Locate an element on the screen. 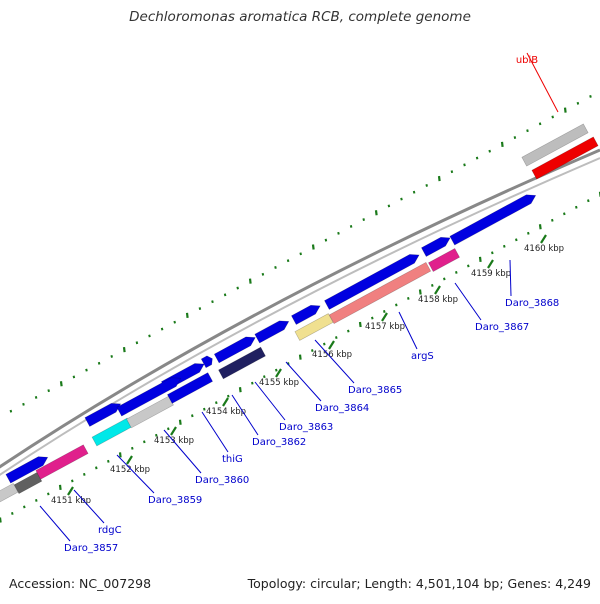 The height and width of the screenshot is (604, 600). gene-label-link: Daro_3868 is located at coordinates (532, 303).